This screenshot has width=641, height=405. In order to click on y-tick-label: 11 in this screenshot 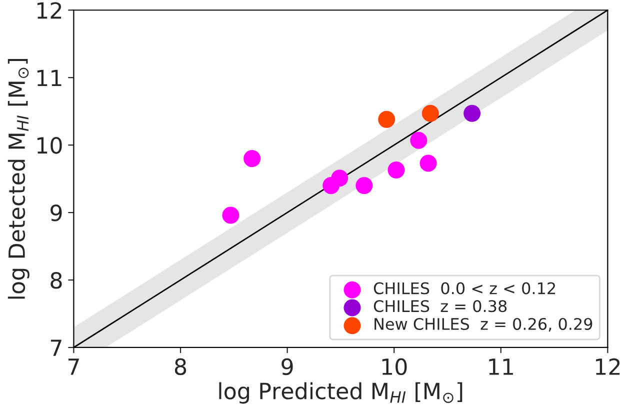, I will do `click(49, 78)`.